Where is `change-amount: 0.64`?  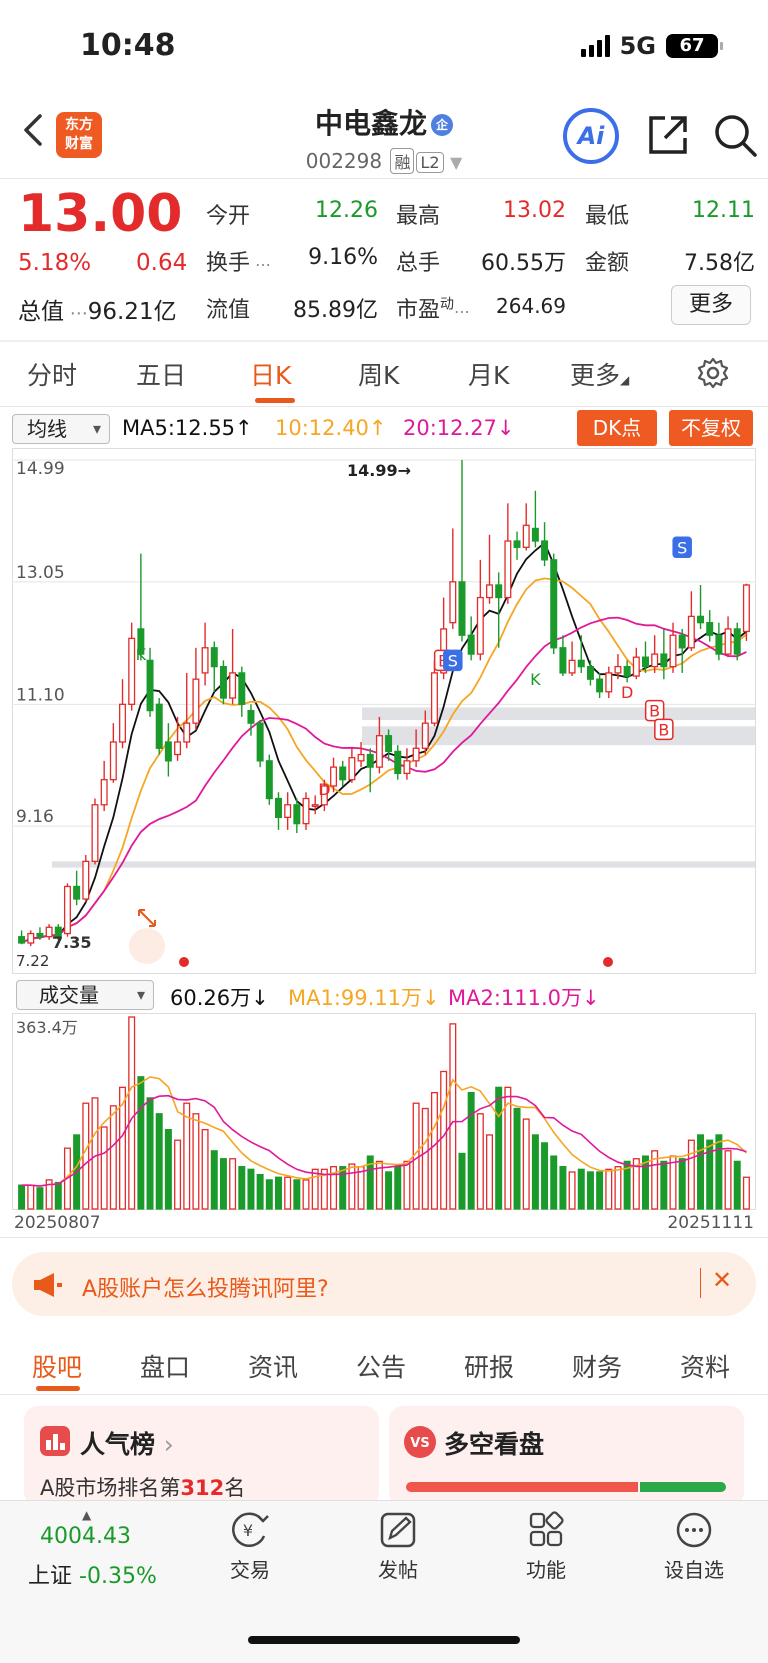
change-amount: 0.64 is located at coordinates (162, 263).